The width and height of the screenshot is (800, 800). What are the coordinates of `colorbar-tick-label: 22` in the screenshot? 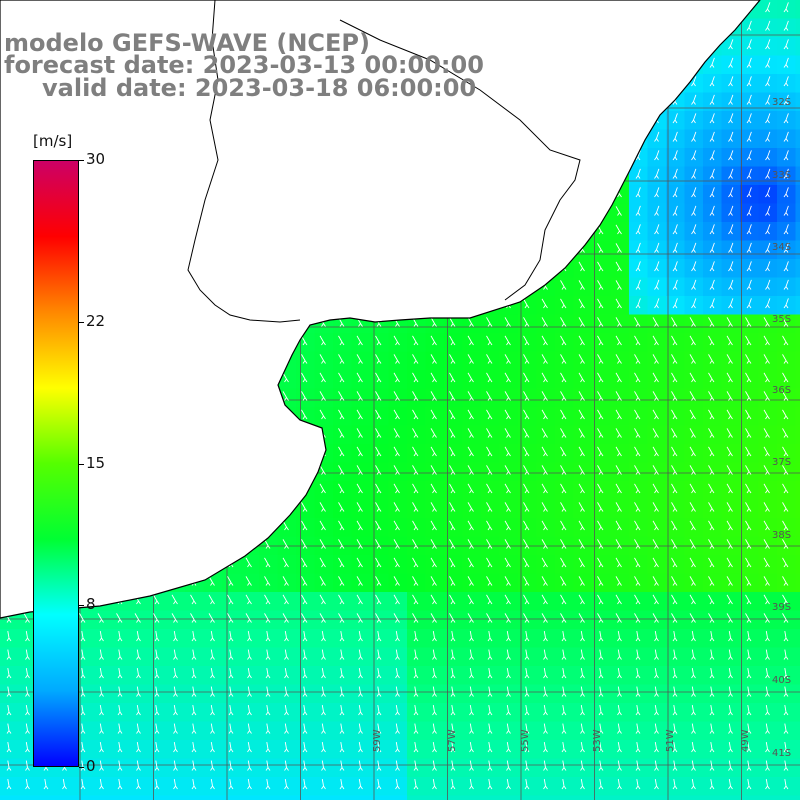 It's located at (96, 320).